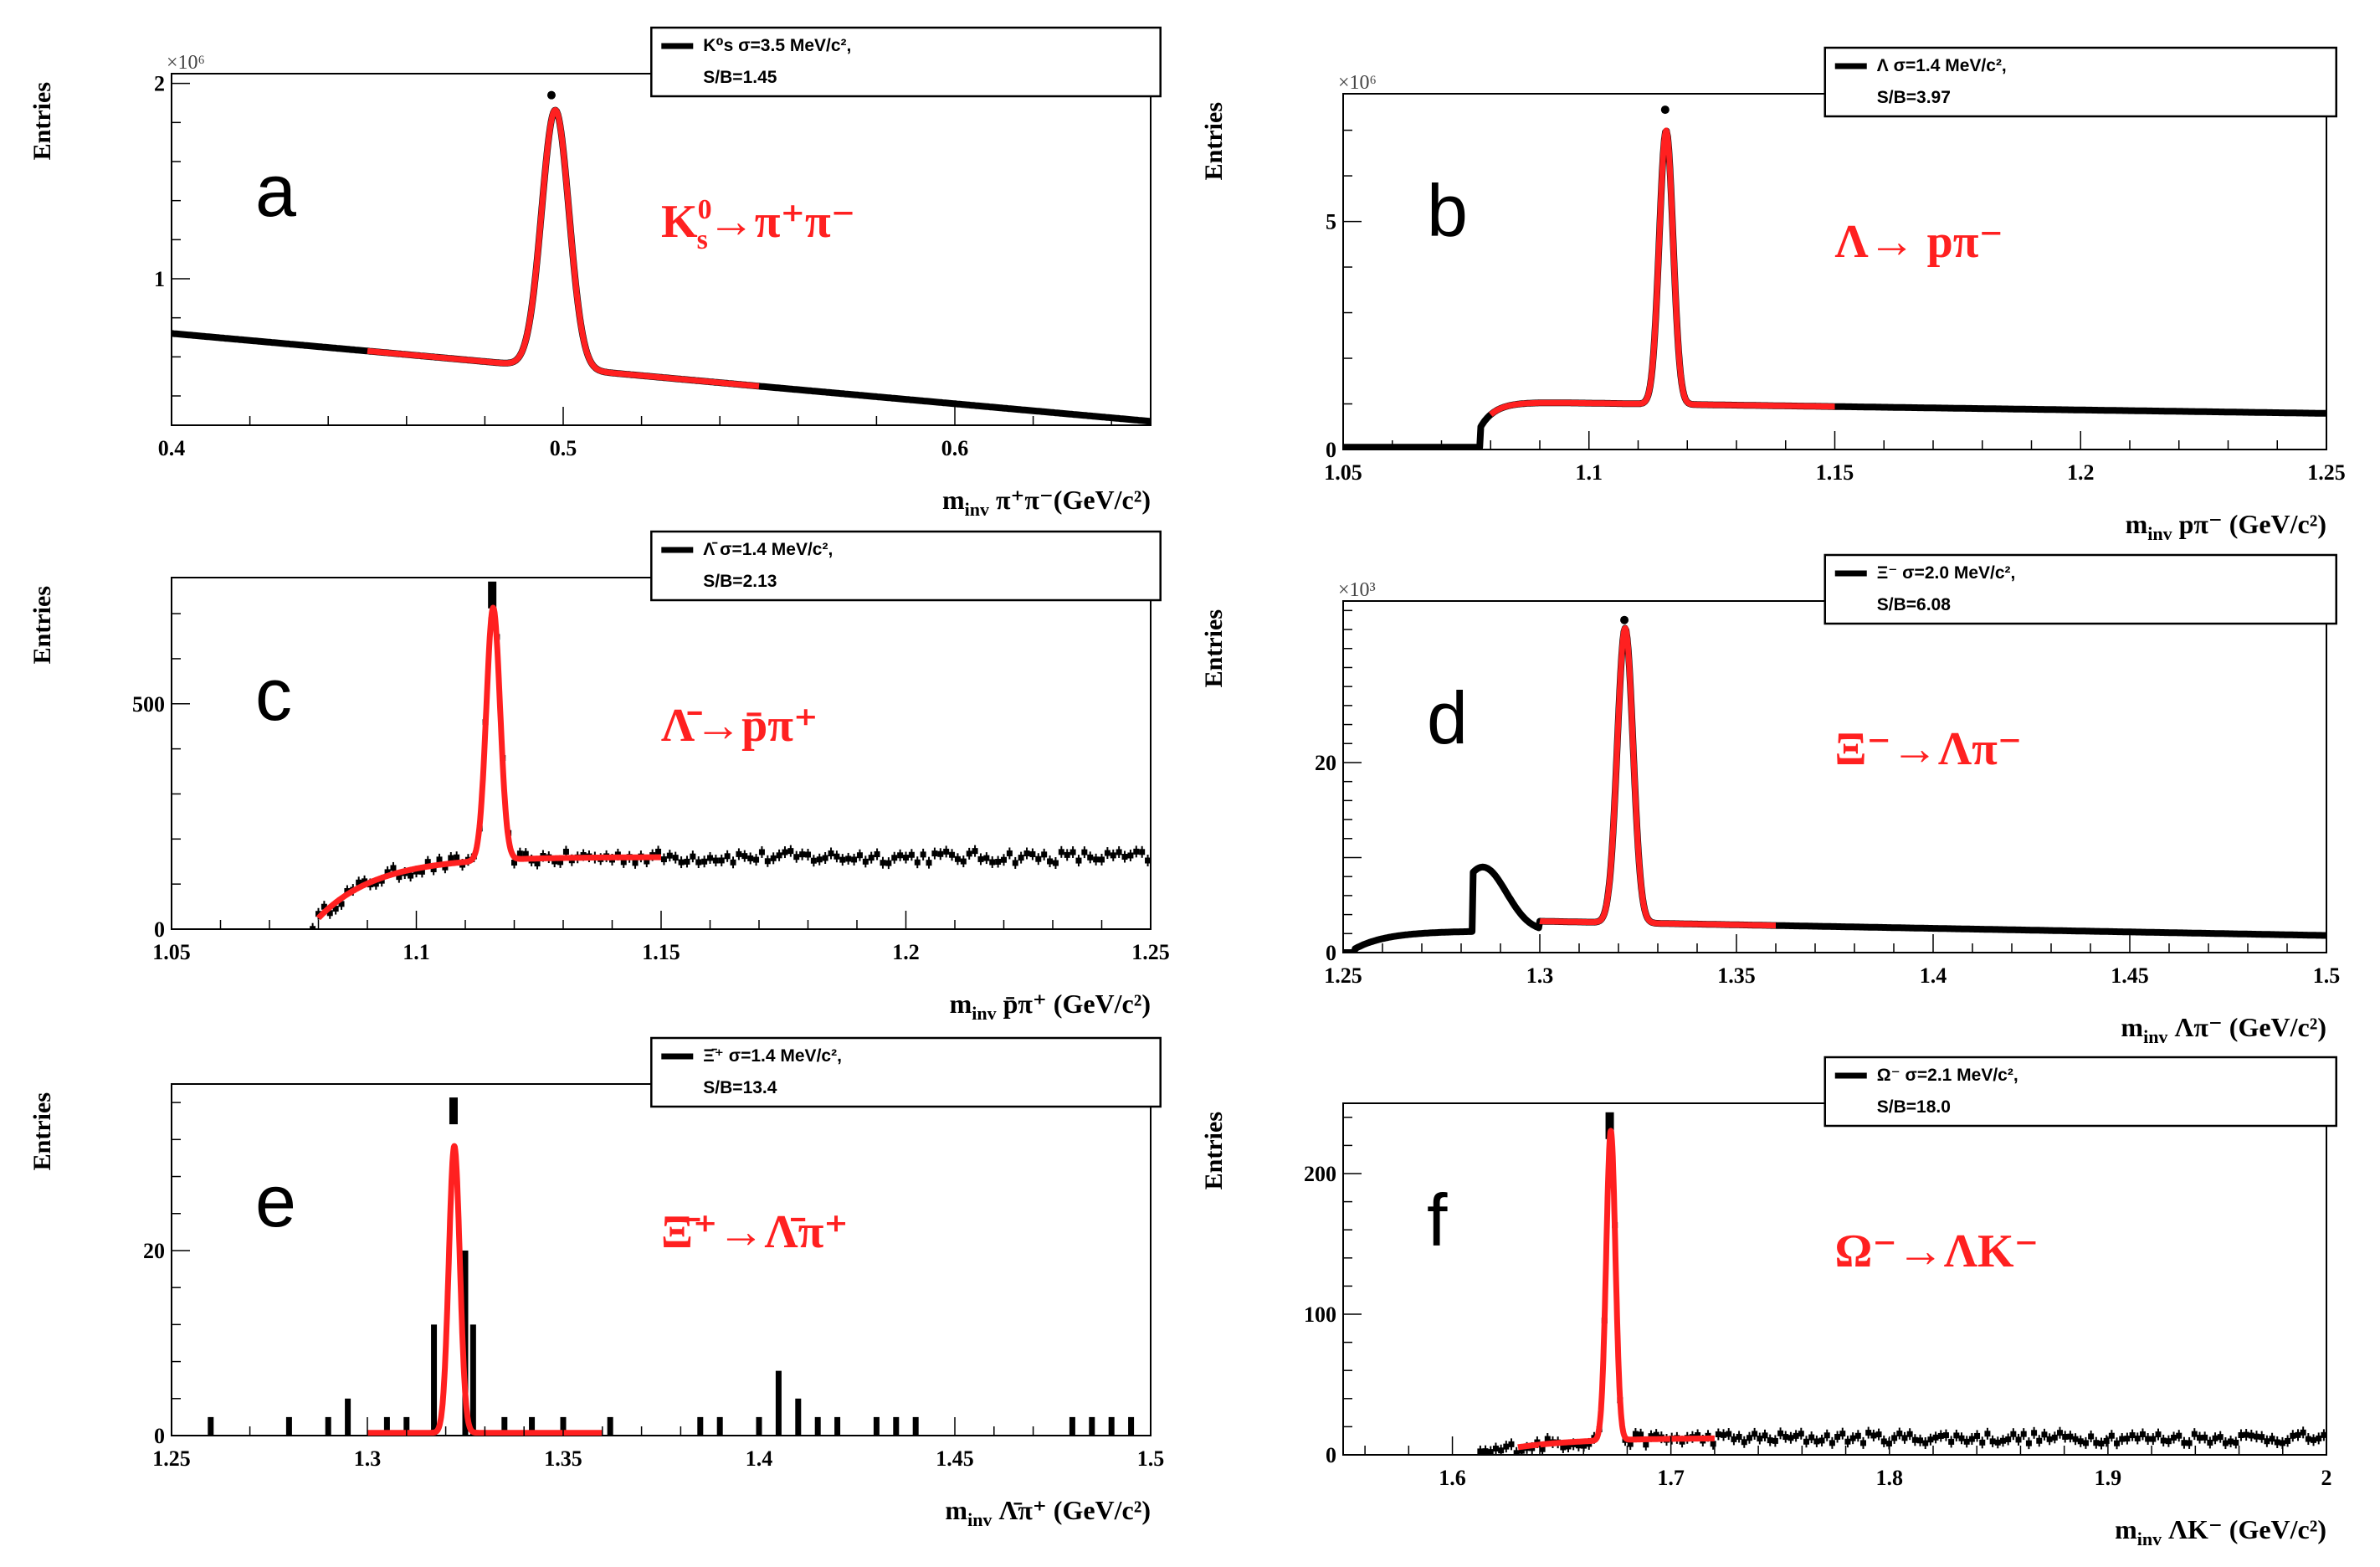  I want to click on x-tick-label: 1.05, so click(1343, 472).